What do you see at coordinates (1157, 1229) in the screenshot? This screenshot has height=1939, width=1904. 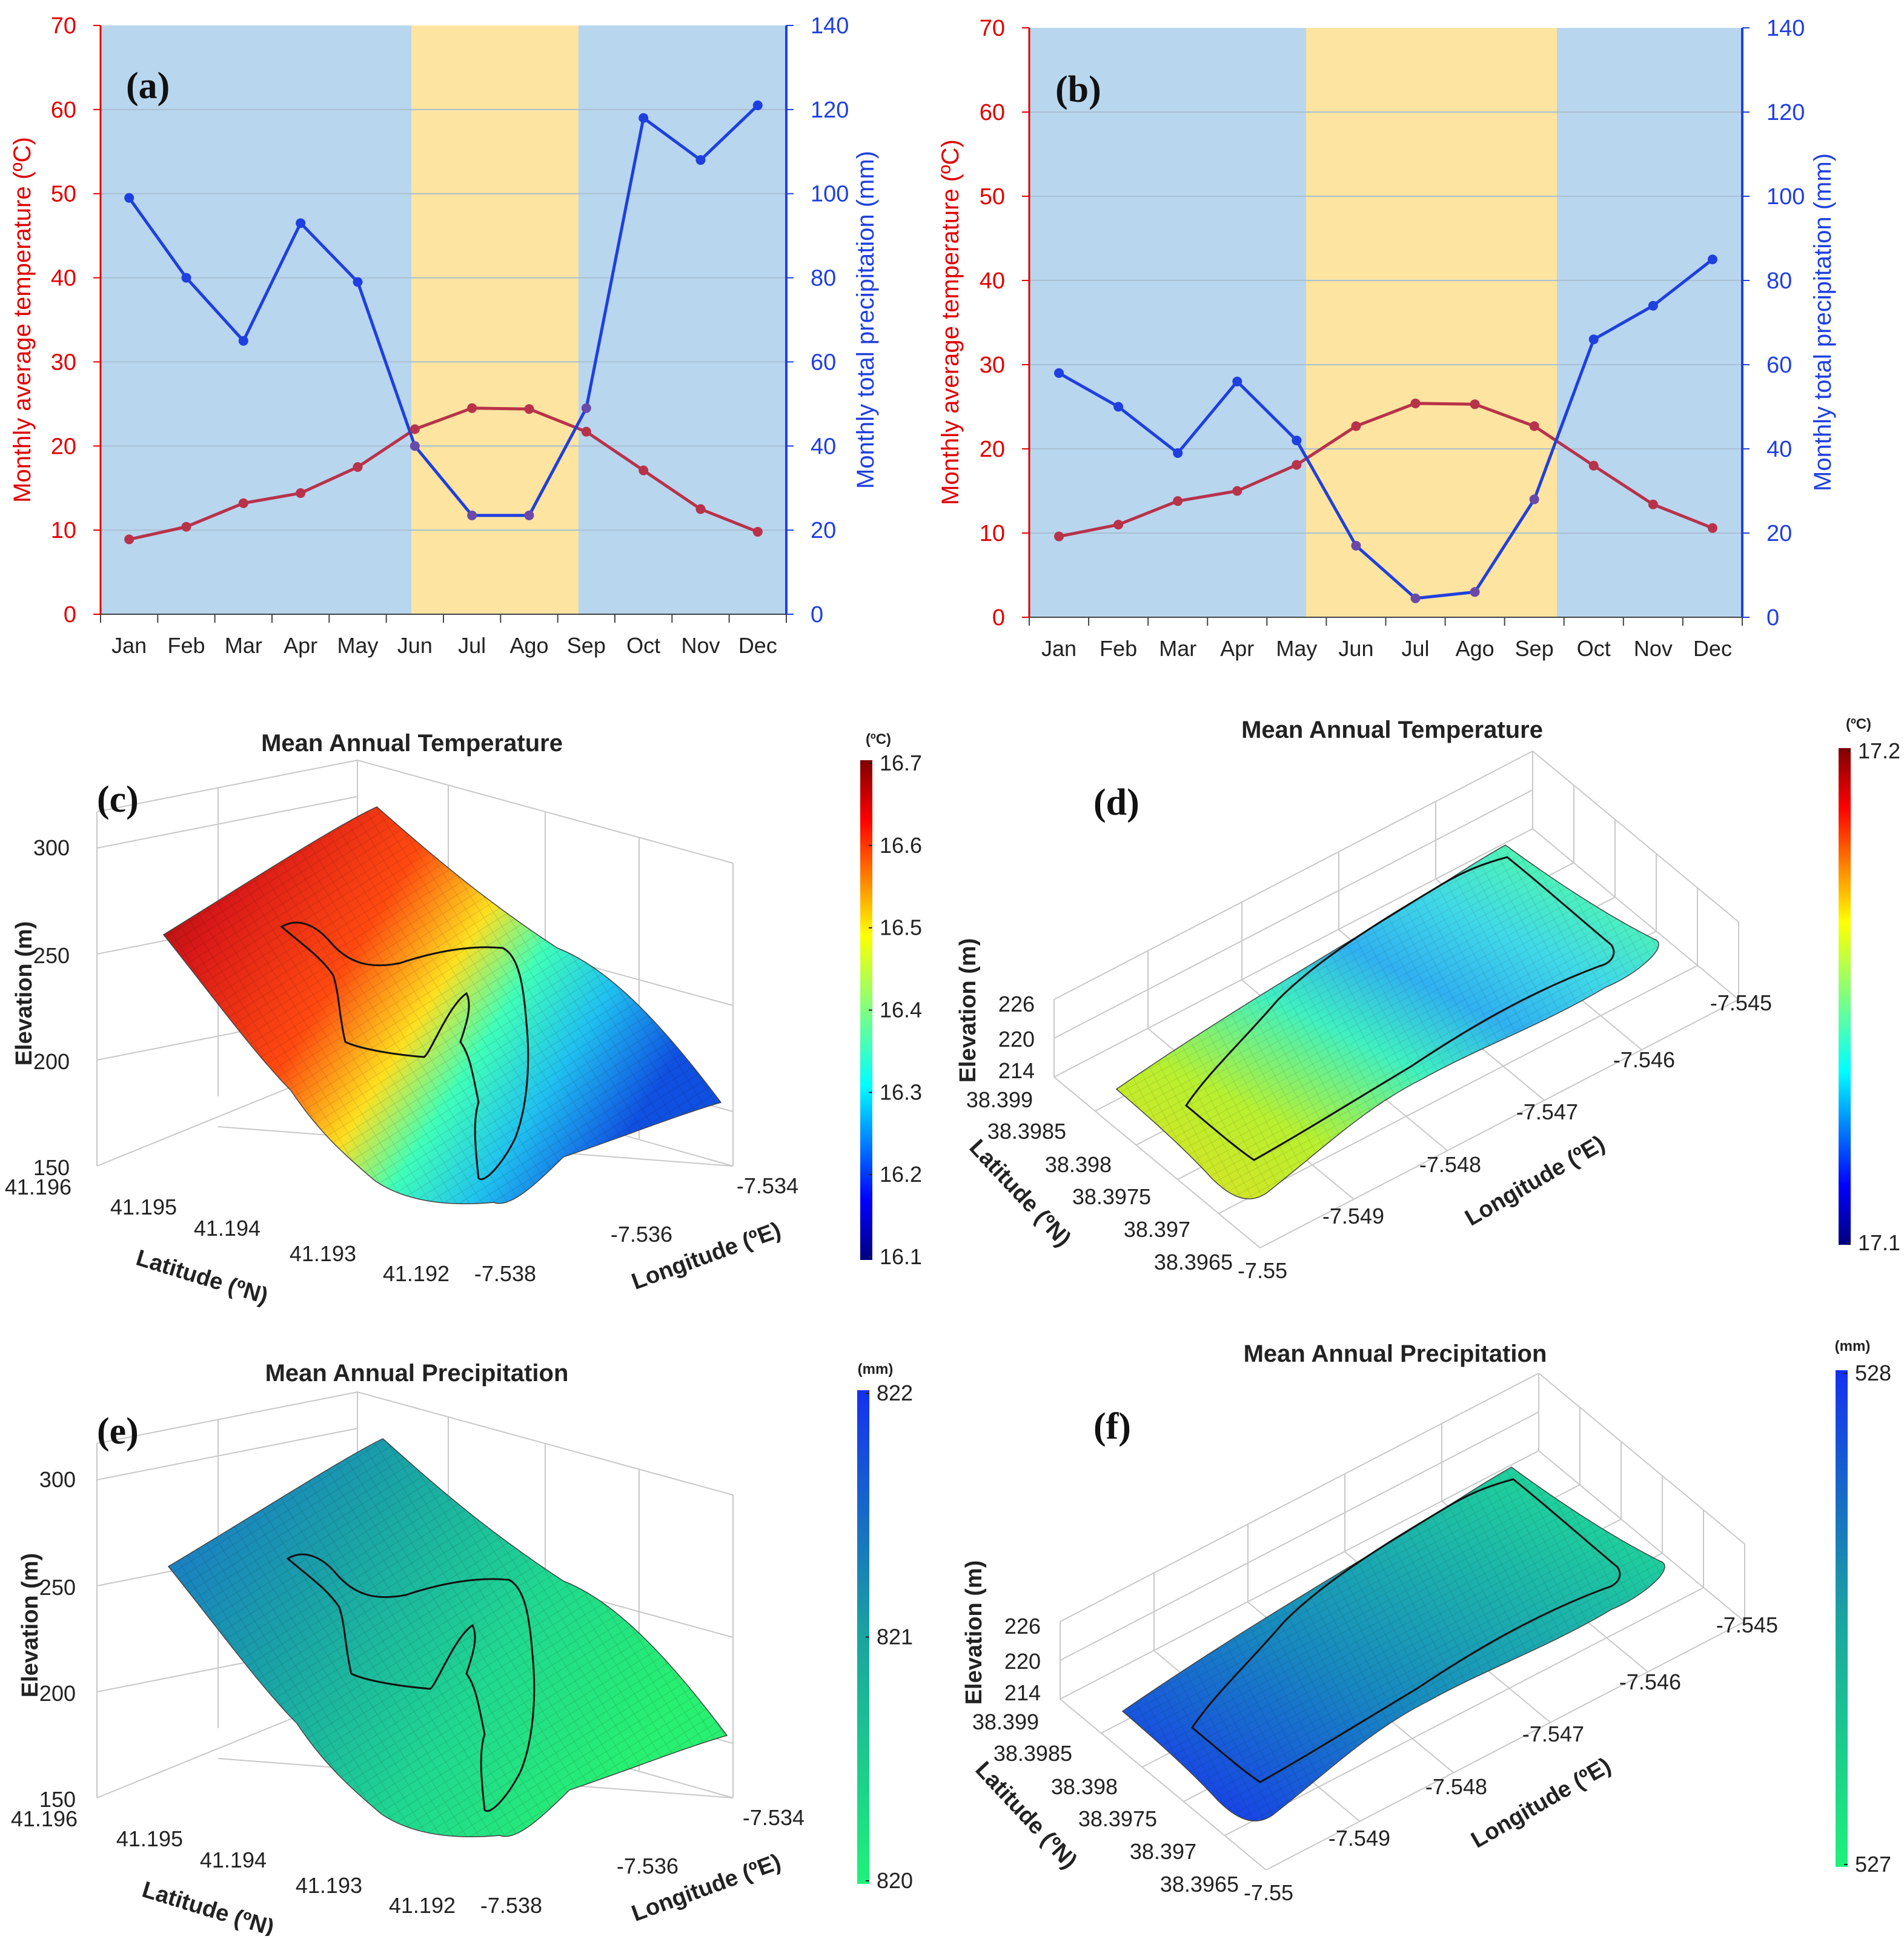 I see `d-y-tick: 38.397` at bounding box center [1157, 1229].